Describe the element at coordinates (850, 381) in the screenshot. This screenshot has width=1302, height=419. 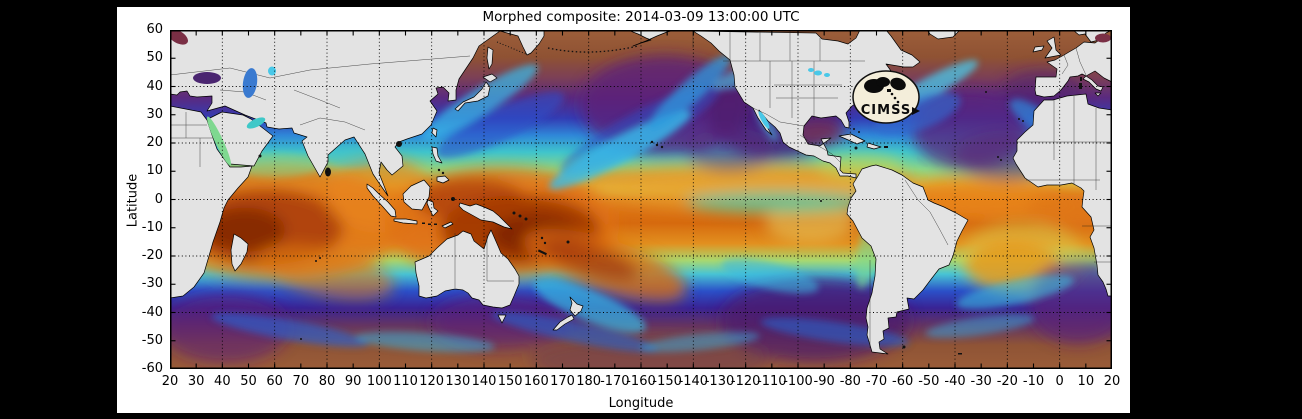
I see `x-tick-label: -80` at that location.